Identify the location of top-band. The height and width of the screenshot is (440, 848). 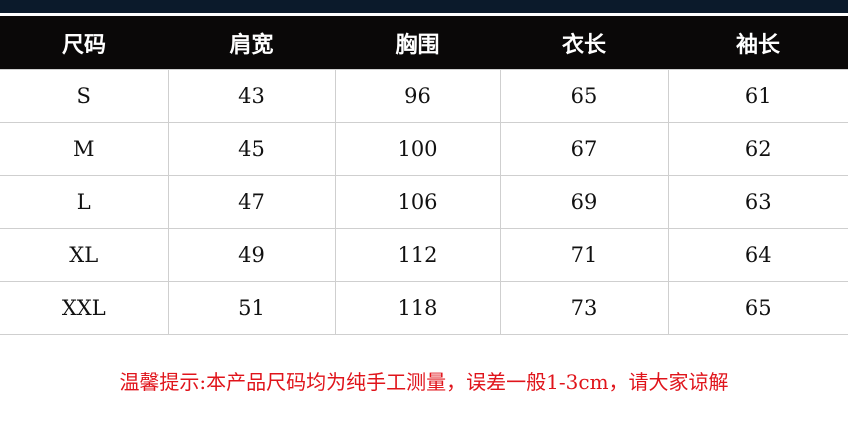
(424, 6).